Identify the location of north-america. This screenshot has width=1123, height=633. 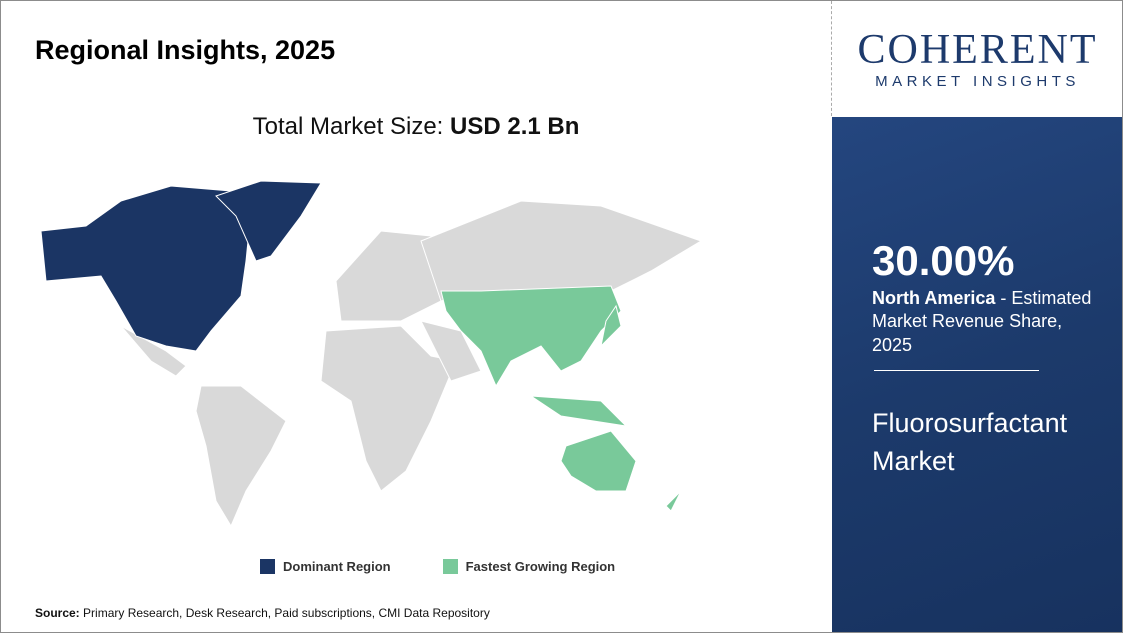
(146, 268).